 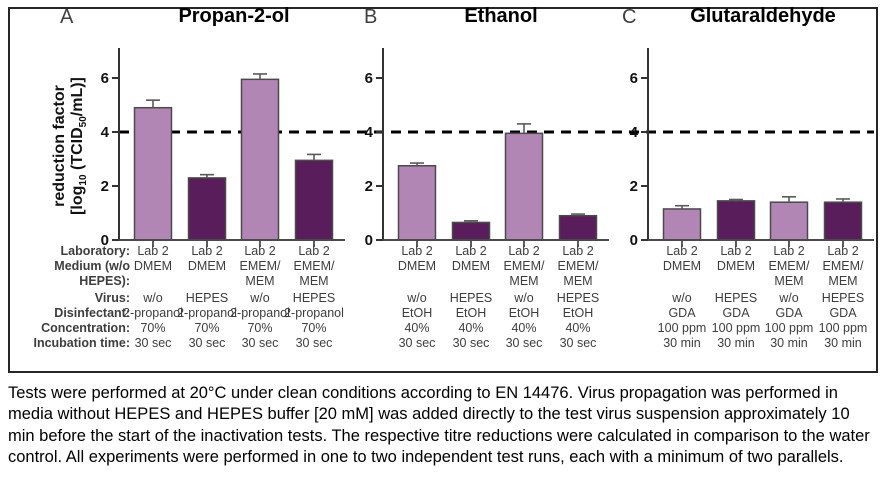 What do you see at coordinates (234, 16) in the screenshot?
I see `panel-title-propan-2-ol: Propan-2-ol` at bounding box center [234, 16].